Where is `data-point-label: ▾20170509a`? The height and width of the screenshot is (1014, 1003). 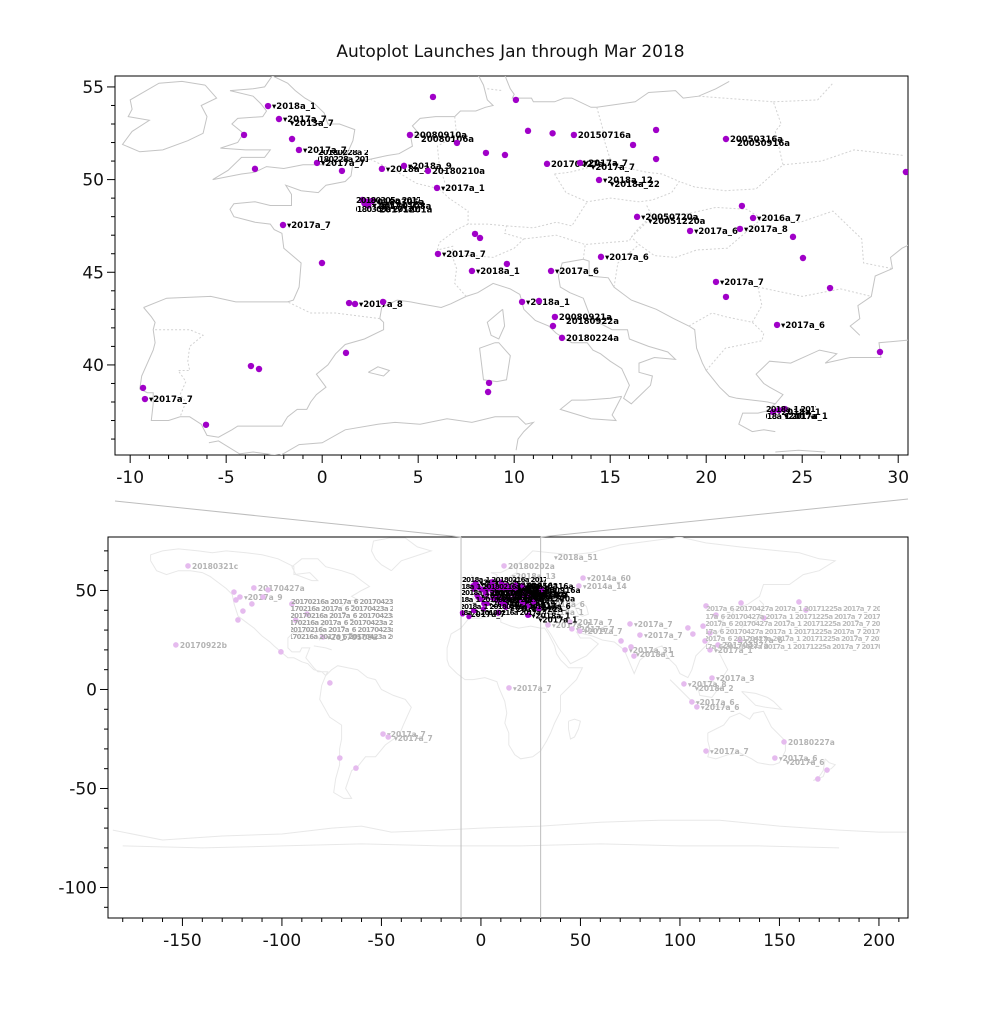 data-point-label: ▾20170509a is located at coordinates (352, 637).